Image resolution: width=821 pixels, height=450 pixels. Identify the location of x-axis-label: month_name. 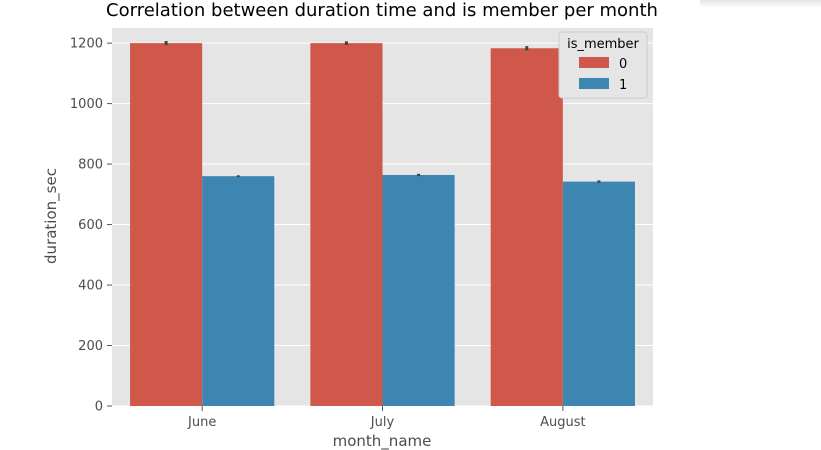
(382, 441).